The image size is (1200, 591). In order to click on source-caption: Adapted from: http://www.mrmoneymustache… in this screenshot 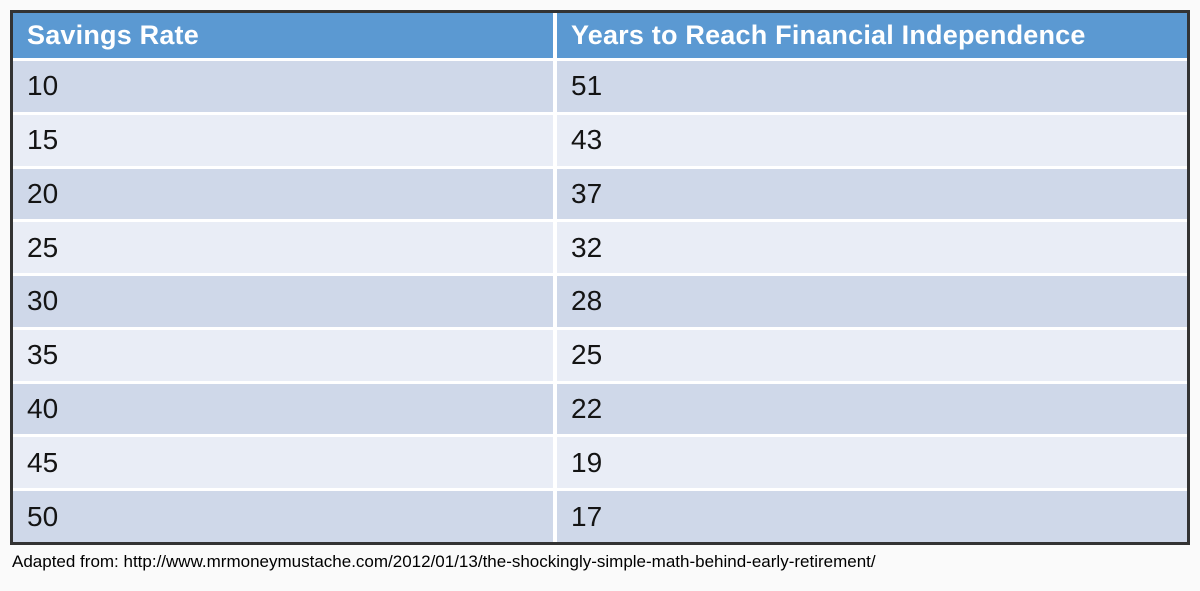, I will do `click(444, 561)`.